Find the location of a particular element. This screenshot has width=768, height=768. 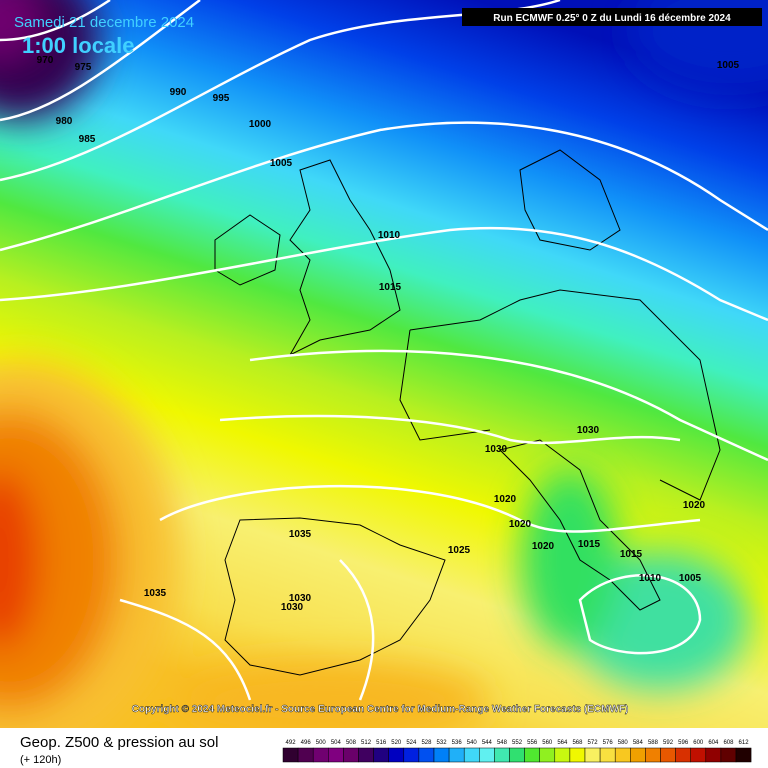

legend-label: 544 is located at coordinates (487, 743).